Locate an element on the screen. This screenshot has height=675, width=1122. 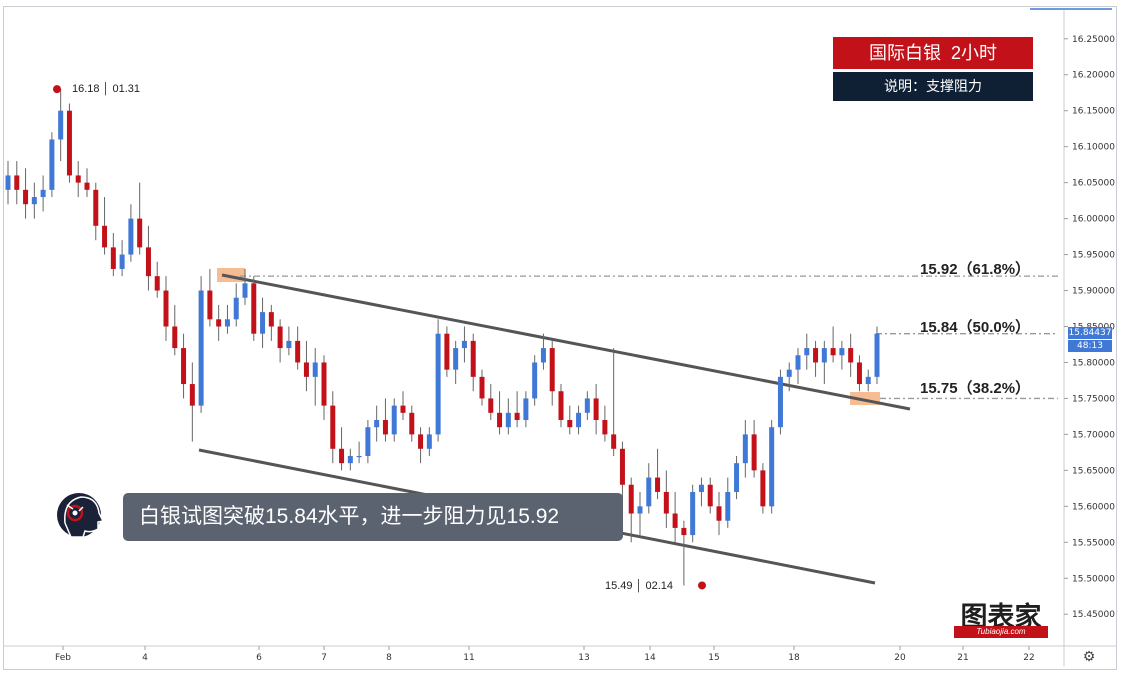
y-tick-label: 15.75000 is located at coordinates (1093, 399).